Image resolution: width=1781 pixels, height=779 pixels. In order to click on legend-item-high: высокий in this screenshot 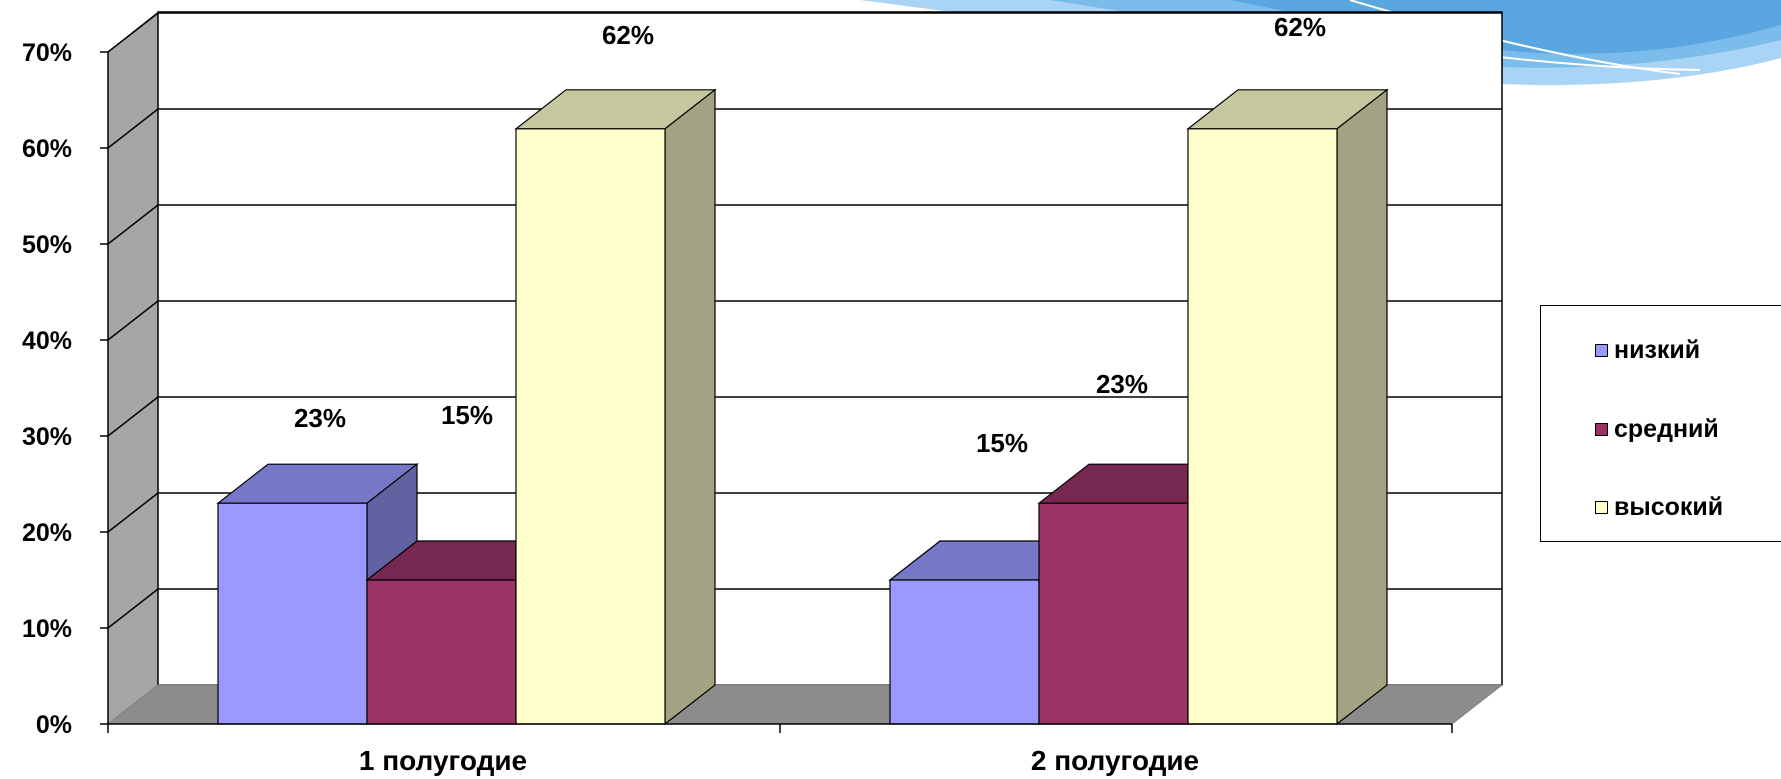, I will do `click(1659, 507)`.